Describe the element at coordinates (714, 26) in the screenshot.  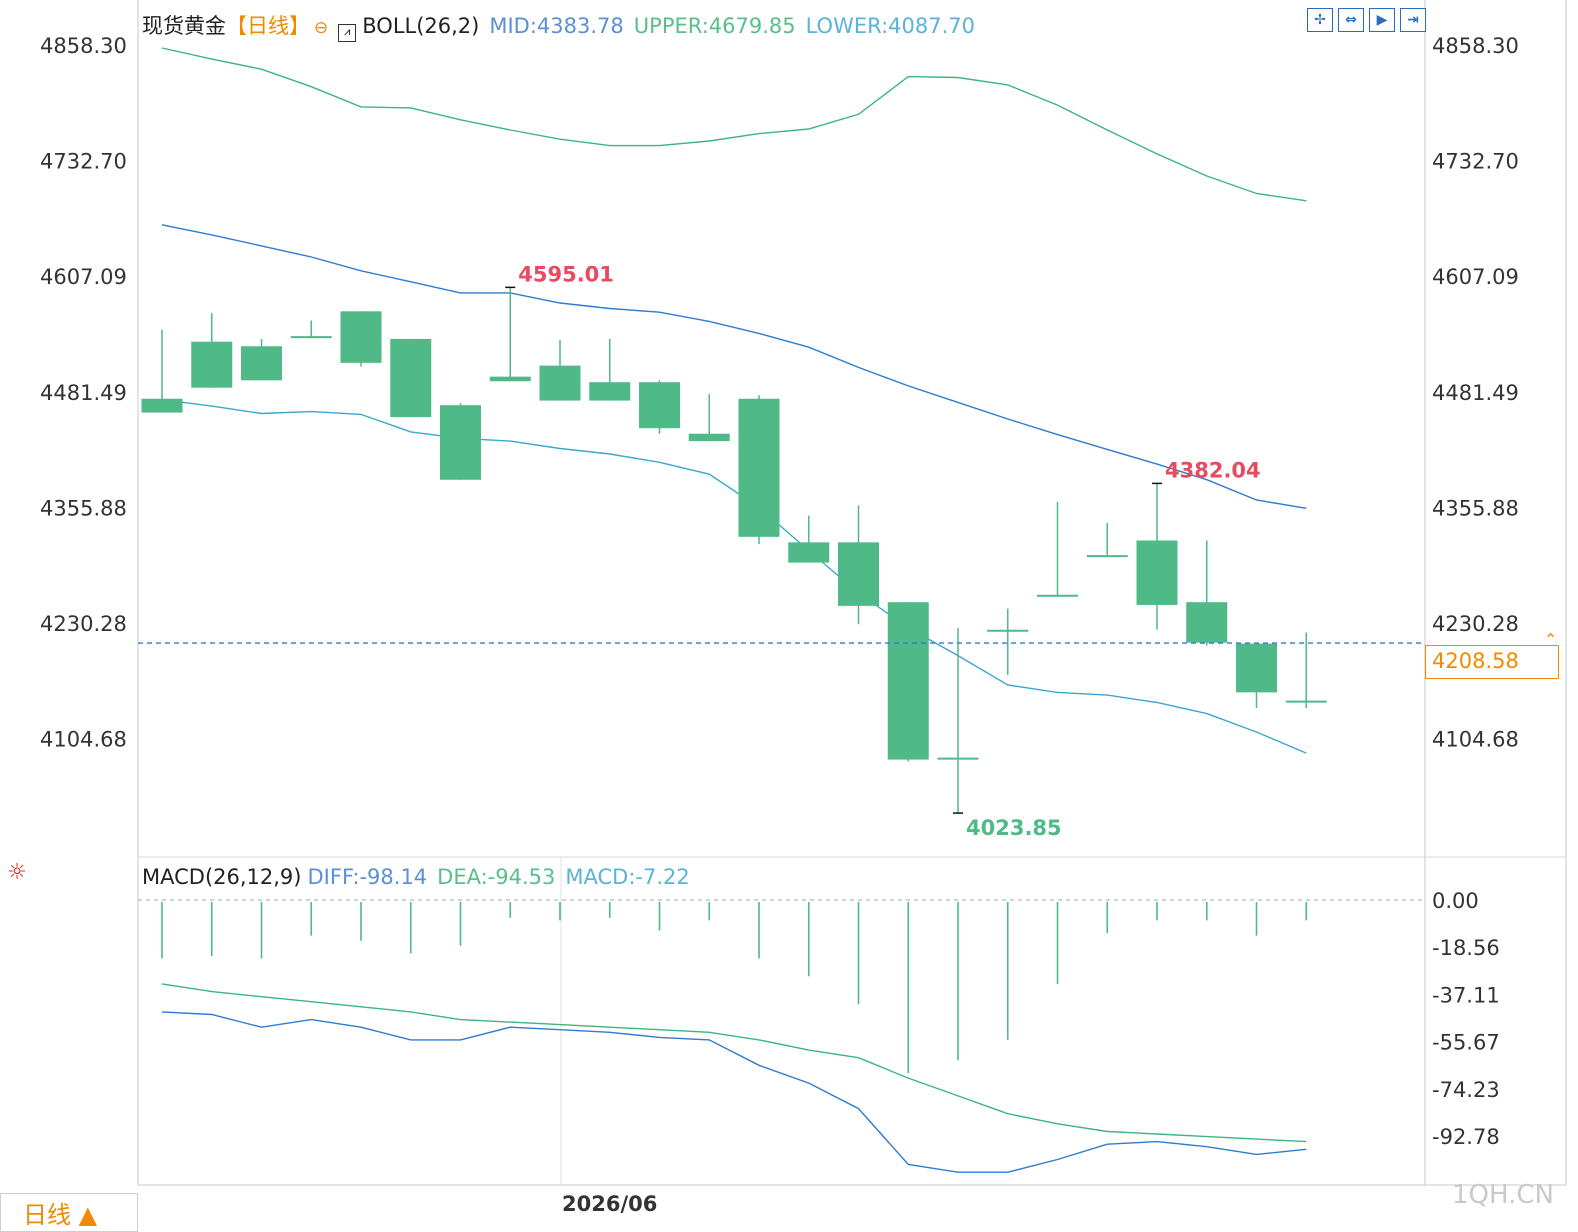
I see `boll-upper-value: UPPER:4679.85` at that location.